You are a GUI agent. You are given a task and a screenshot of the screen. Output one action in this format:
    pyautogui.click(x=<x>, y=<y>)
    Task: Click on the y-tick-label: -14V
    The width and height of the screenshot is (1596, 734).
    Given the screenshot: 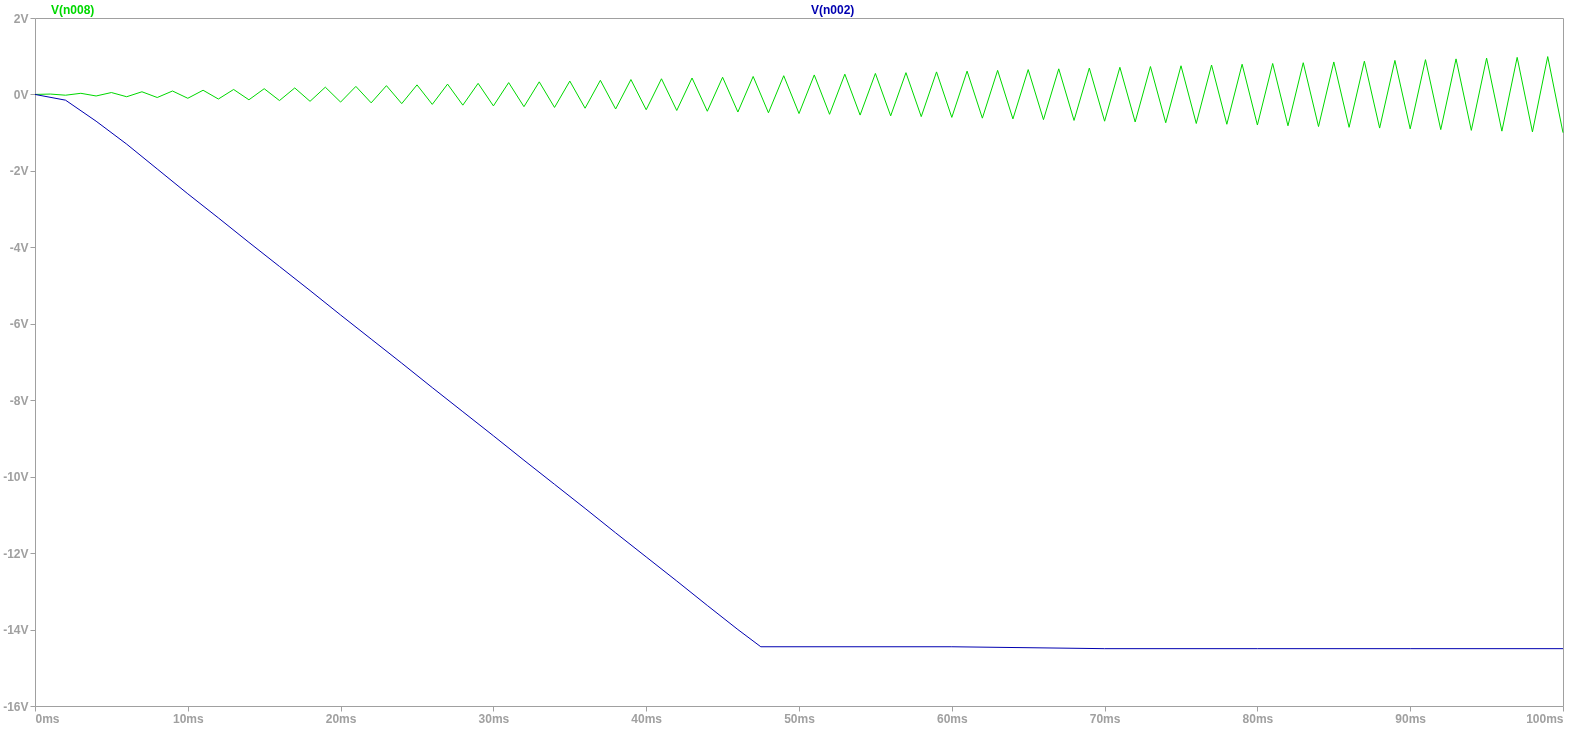 What is the action you would take?
    pyautogui.click(x=16, y=630)
    